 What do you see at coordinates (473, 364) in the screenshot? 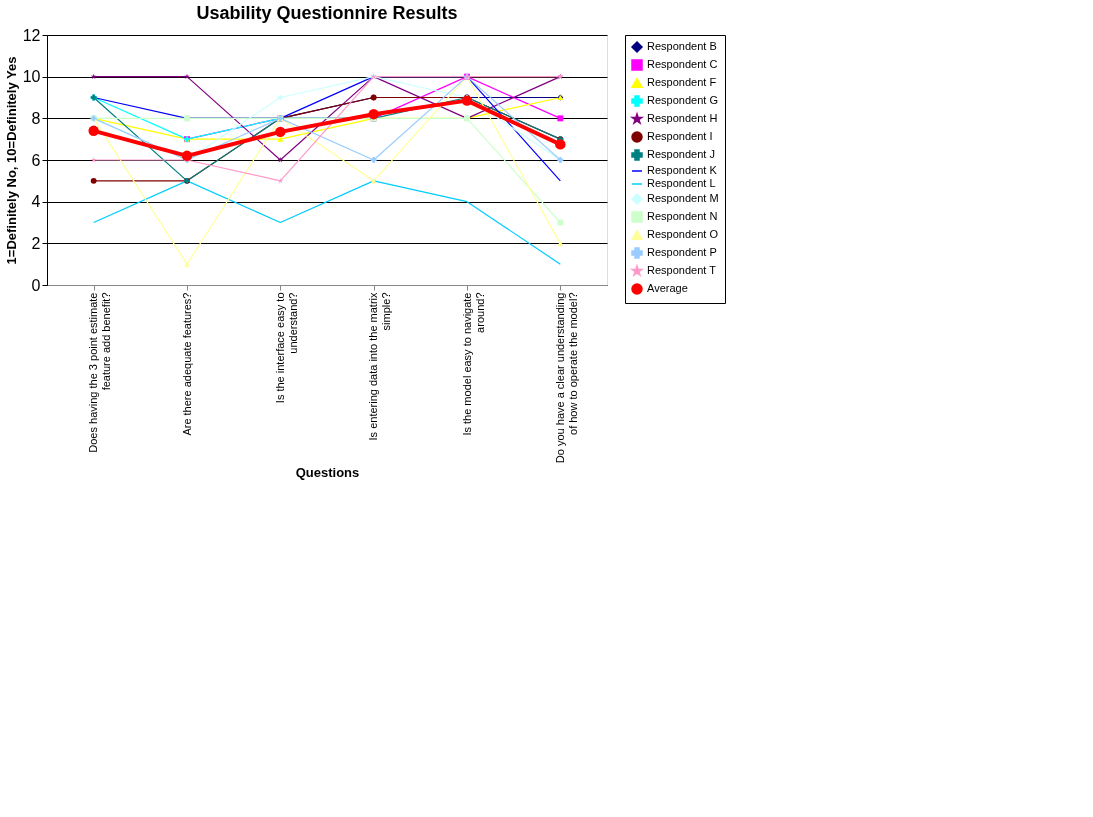
I see `x-tick-label: Is the model easy to navigate around?` at bounding box center [473, 364].